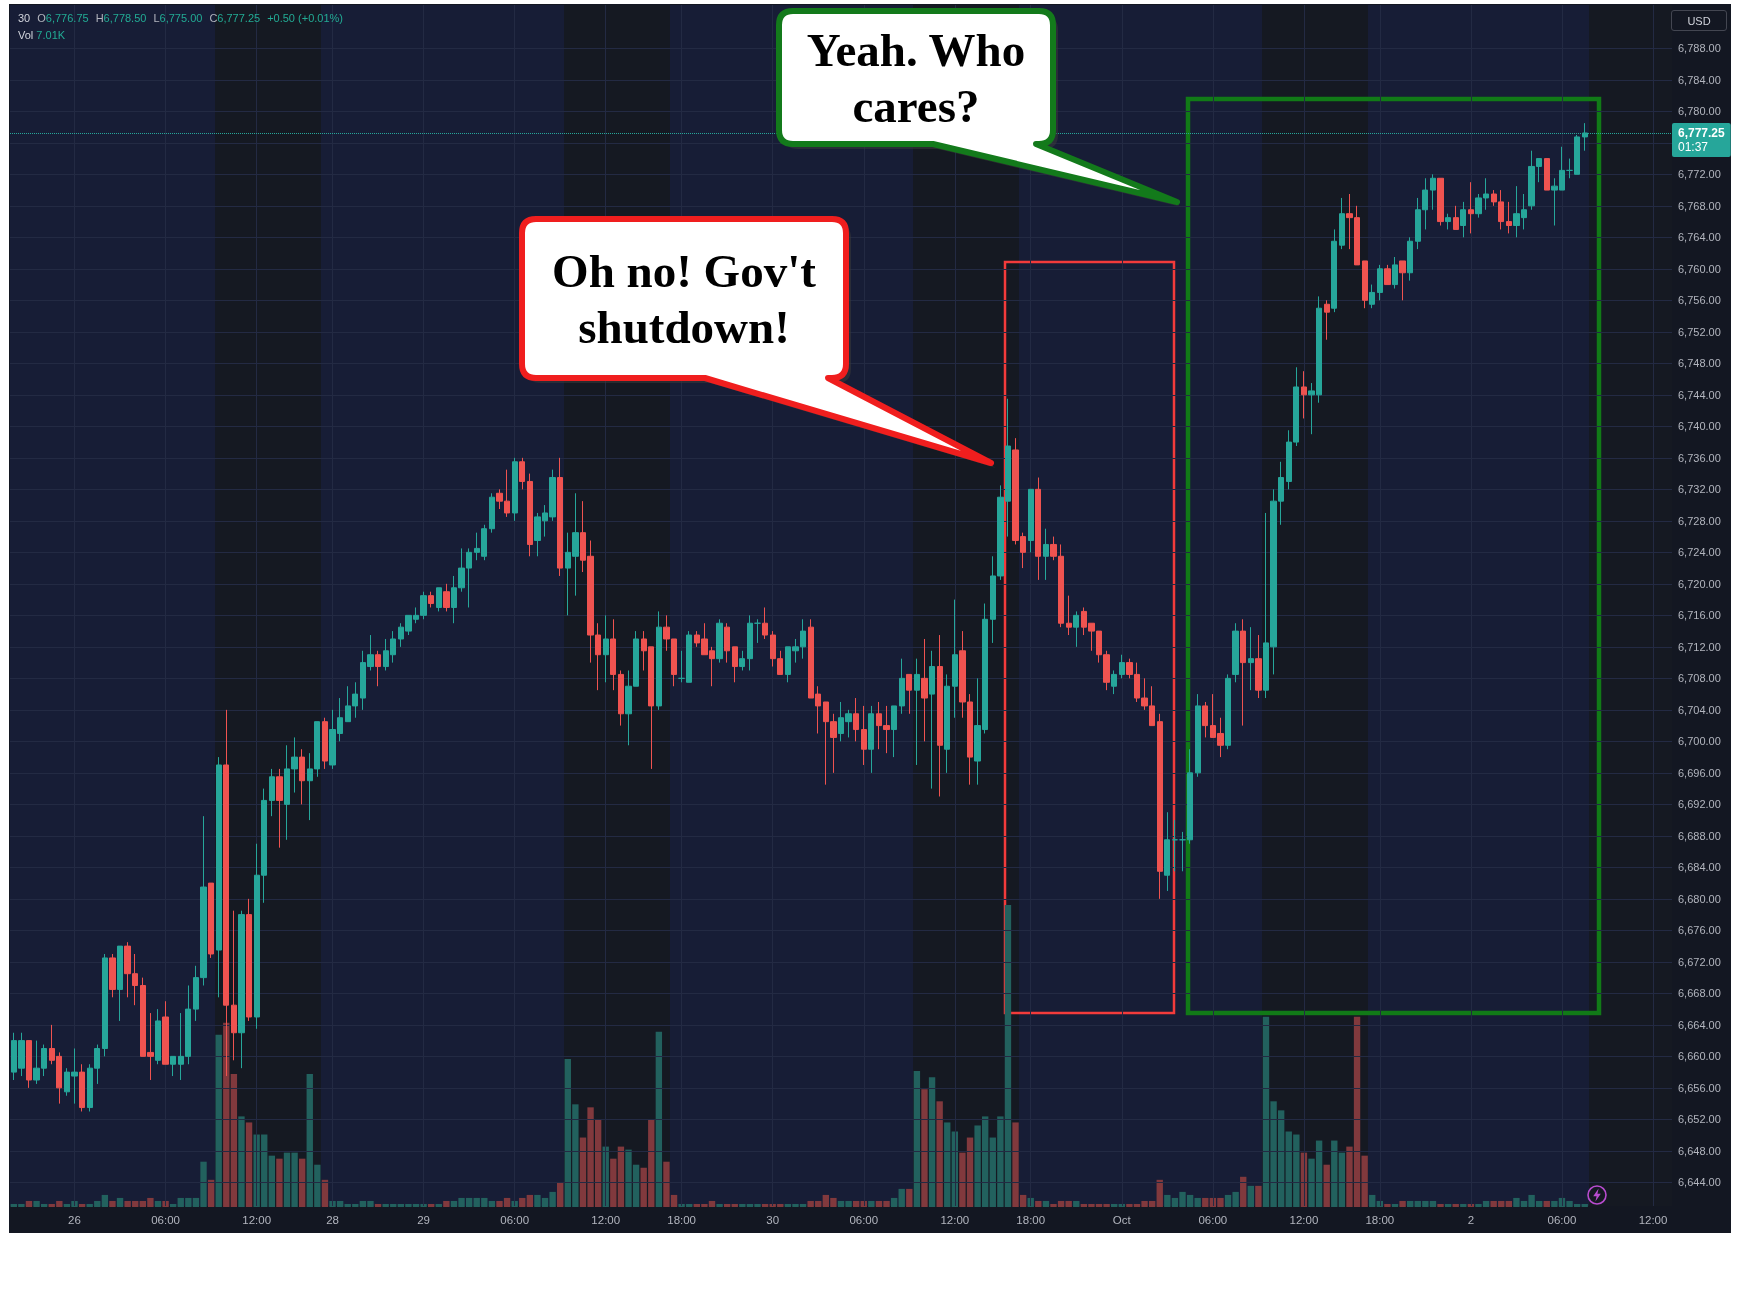 This screenshot has height=1295, width=1741. I want to click on y-tick-label: 6,752.00, so click(1699, 331).